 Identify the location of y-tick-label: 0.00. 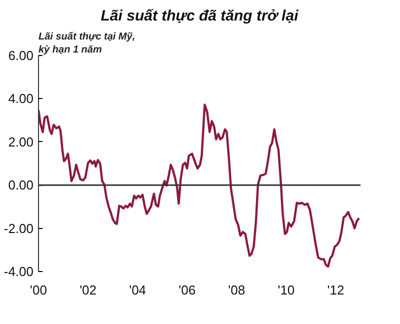
(21, 185).